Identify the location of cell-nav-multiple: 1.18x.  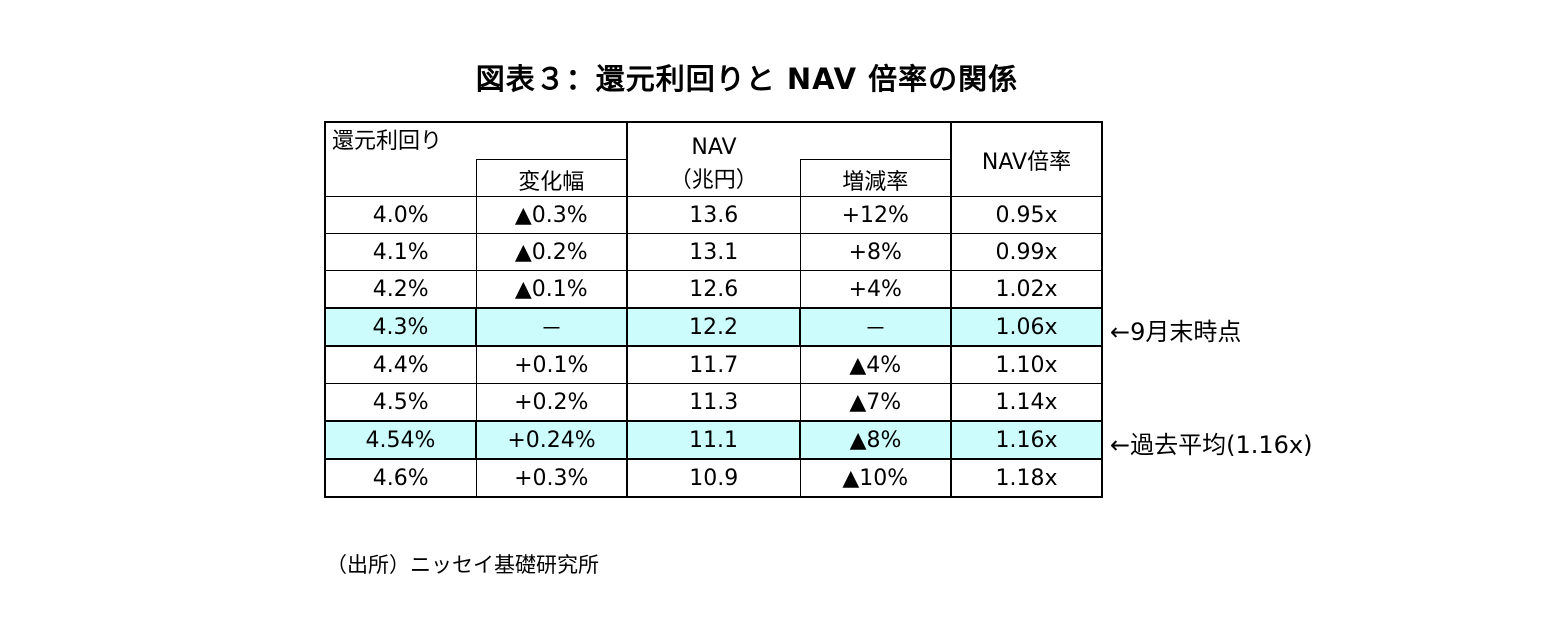
(1026, 478).